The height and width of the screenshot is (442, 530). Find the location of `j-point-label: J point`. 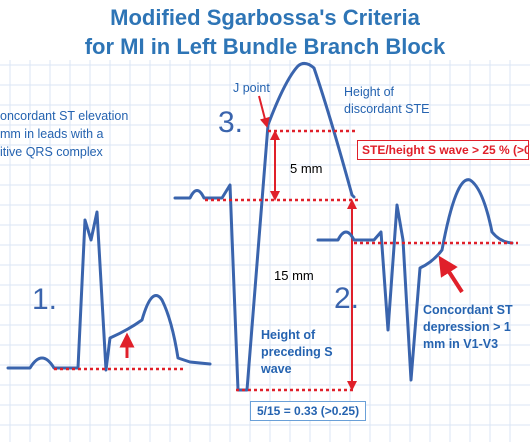

j-point-label: J point is located at coordinates (251, 88).